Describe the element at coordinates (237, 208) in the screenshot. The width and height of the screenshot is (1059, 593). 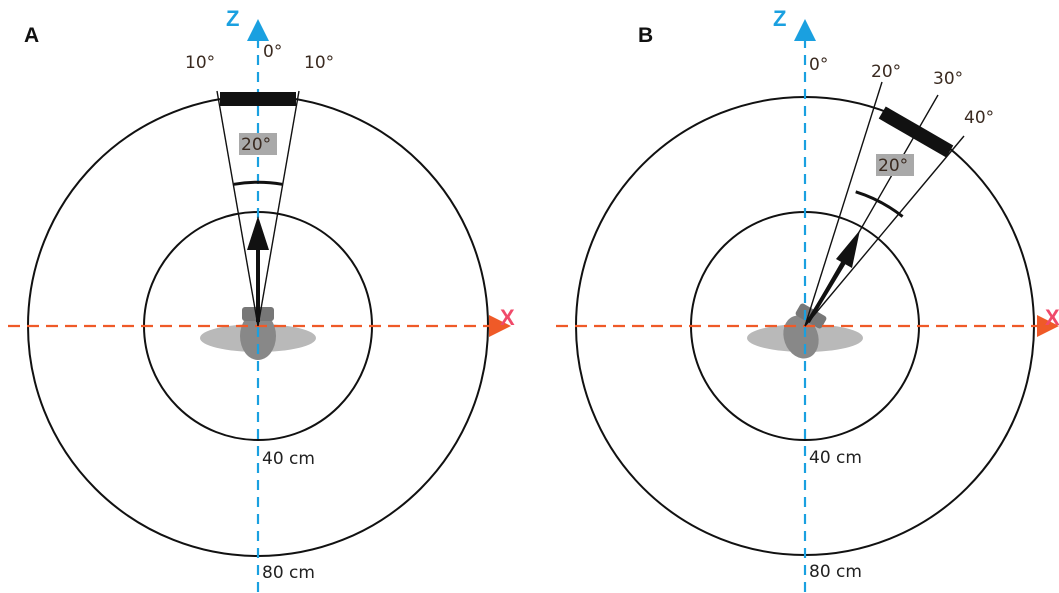
I see `wedge-line-left` at that location.